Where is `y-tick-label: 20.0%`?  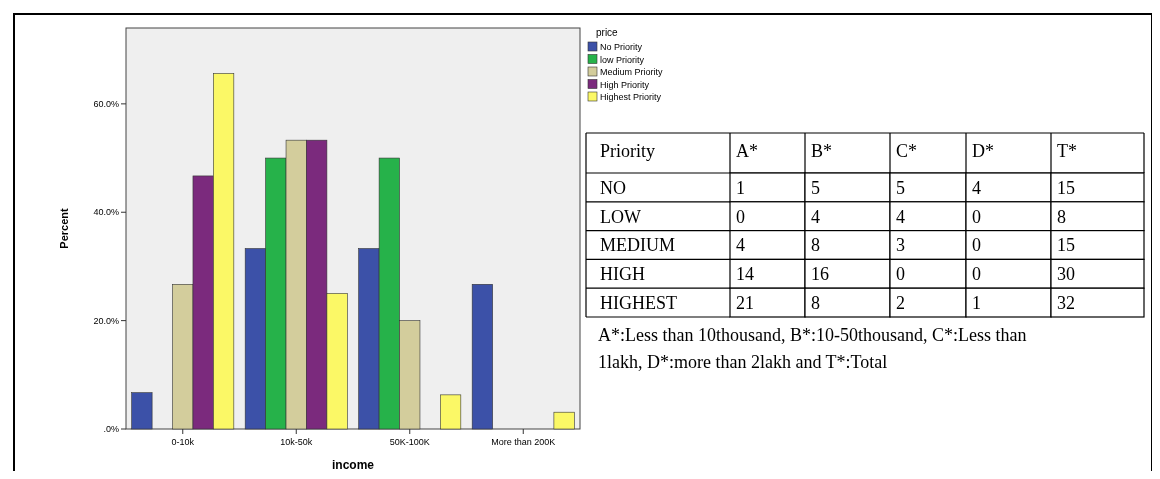 y-tick-label: 20.0% is located at coordinates (106, 320).